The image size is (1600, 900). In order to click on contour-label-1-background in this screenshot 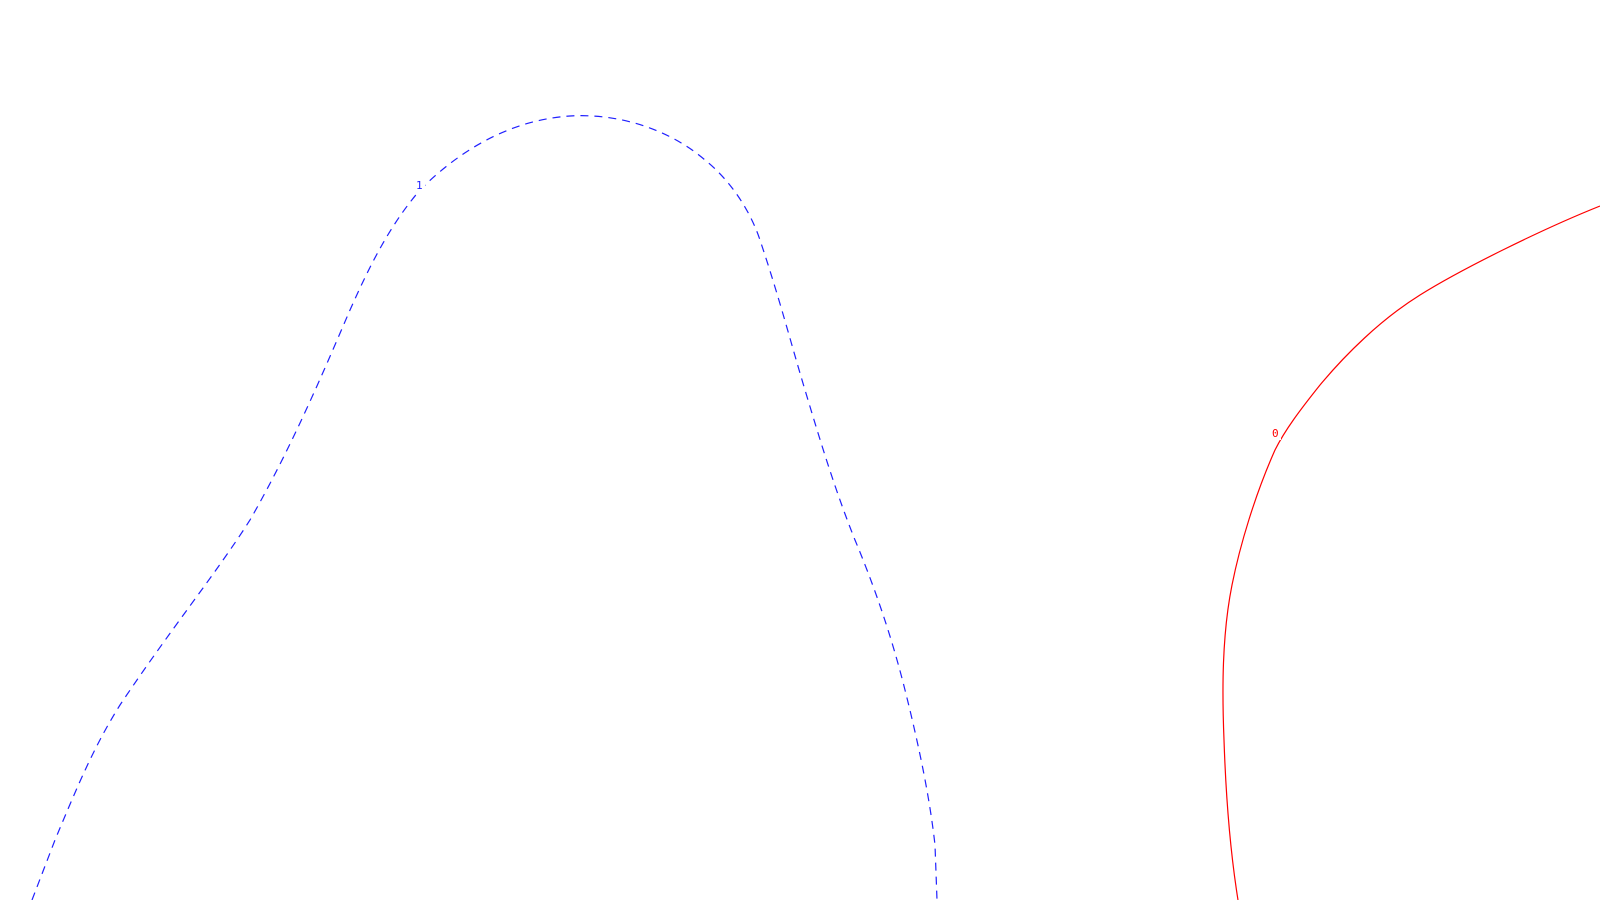, I will do `click(419, 185)`.